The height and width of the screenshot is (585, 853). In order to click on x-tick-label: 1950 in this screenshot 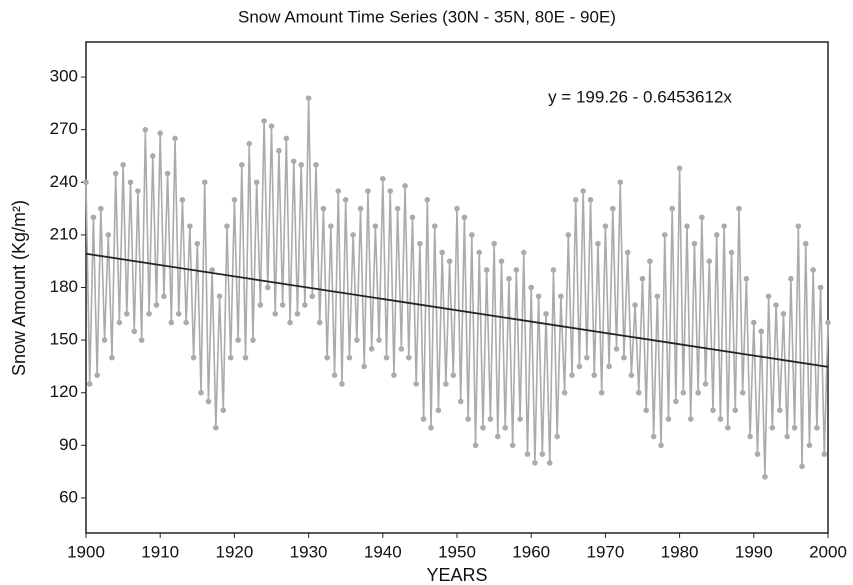, I will do `click(457, 551)`.